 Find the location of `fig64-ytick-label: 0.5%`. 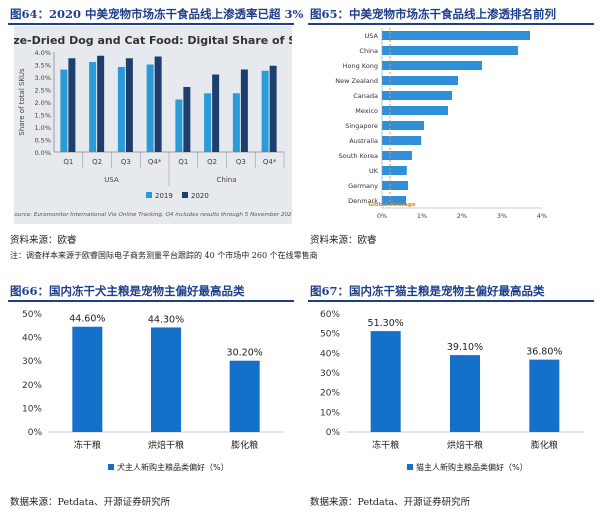

fig64-ytick-label: 0.5% is located at coordinates (42, 141).